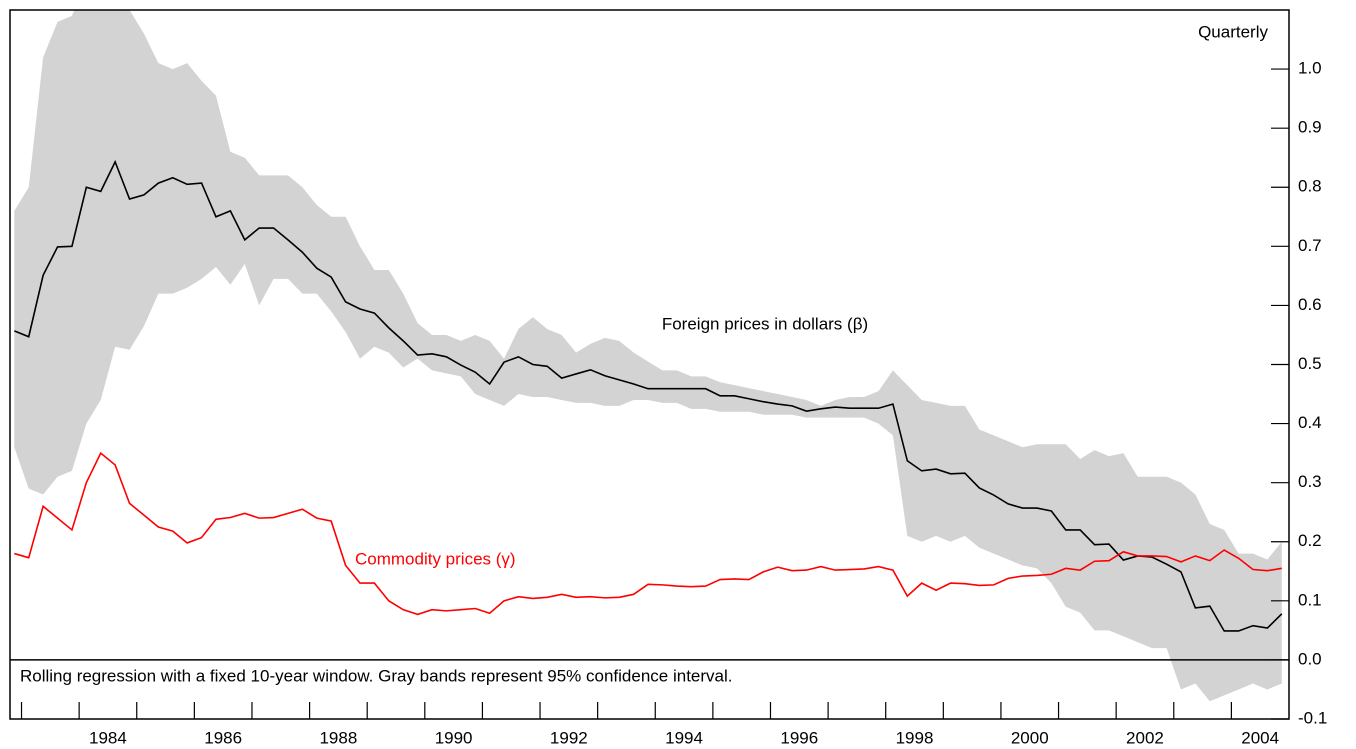 The width and height of the screenshot is (1356, 749). I want to click on x-tick-label: 2000, so click(1030, 737).